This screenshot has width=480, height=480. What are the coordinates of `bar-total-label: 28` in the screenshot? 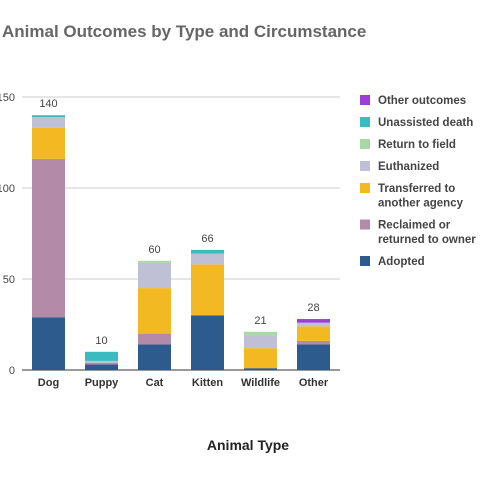 It's located at (313, 308).